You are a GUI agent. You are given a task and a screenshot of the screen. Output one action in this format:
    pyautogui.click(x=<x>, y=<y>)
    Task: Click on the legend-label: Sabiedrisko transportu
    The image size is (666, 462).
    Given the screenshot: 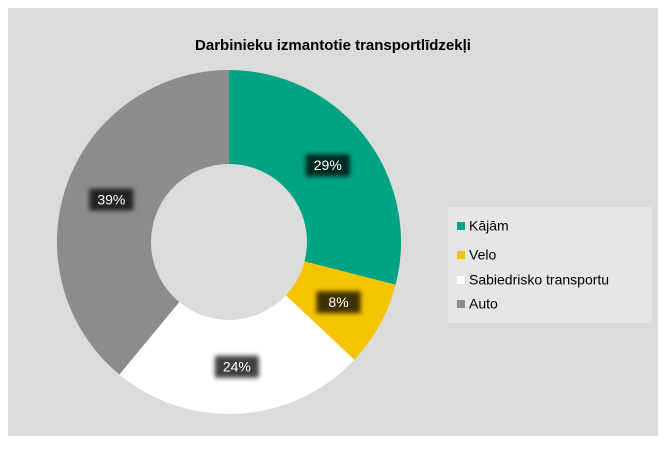 What is the action you would take?
    pyautogui.click(x=539, y=280)
    